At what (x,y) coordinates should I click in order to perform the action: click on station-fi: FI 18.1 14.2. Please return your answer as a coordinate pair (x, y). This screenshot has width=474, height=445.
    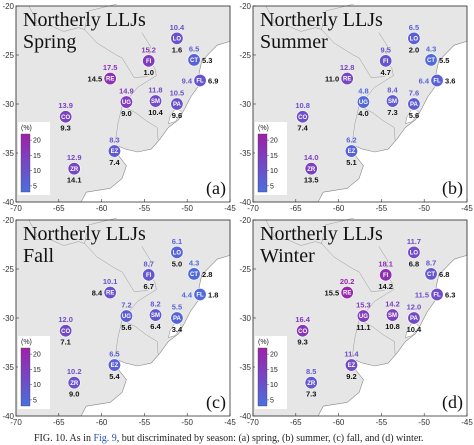
    Looking at the image, I should click on (385, 275).